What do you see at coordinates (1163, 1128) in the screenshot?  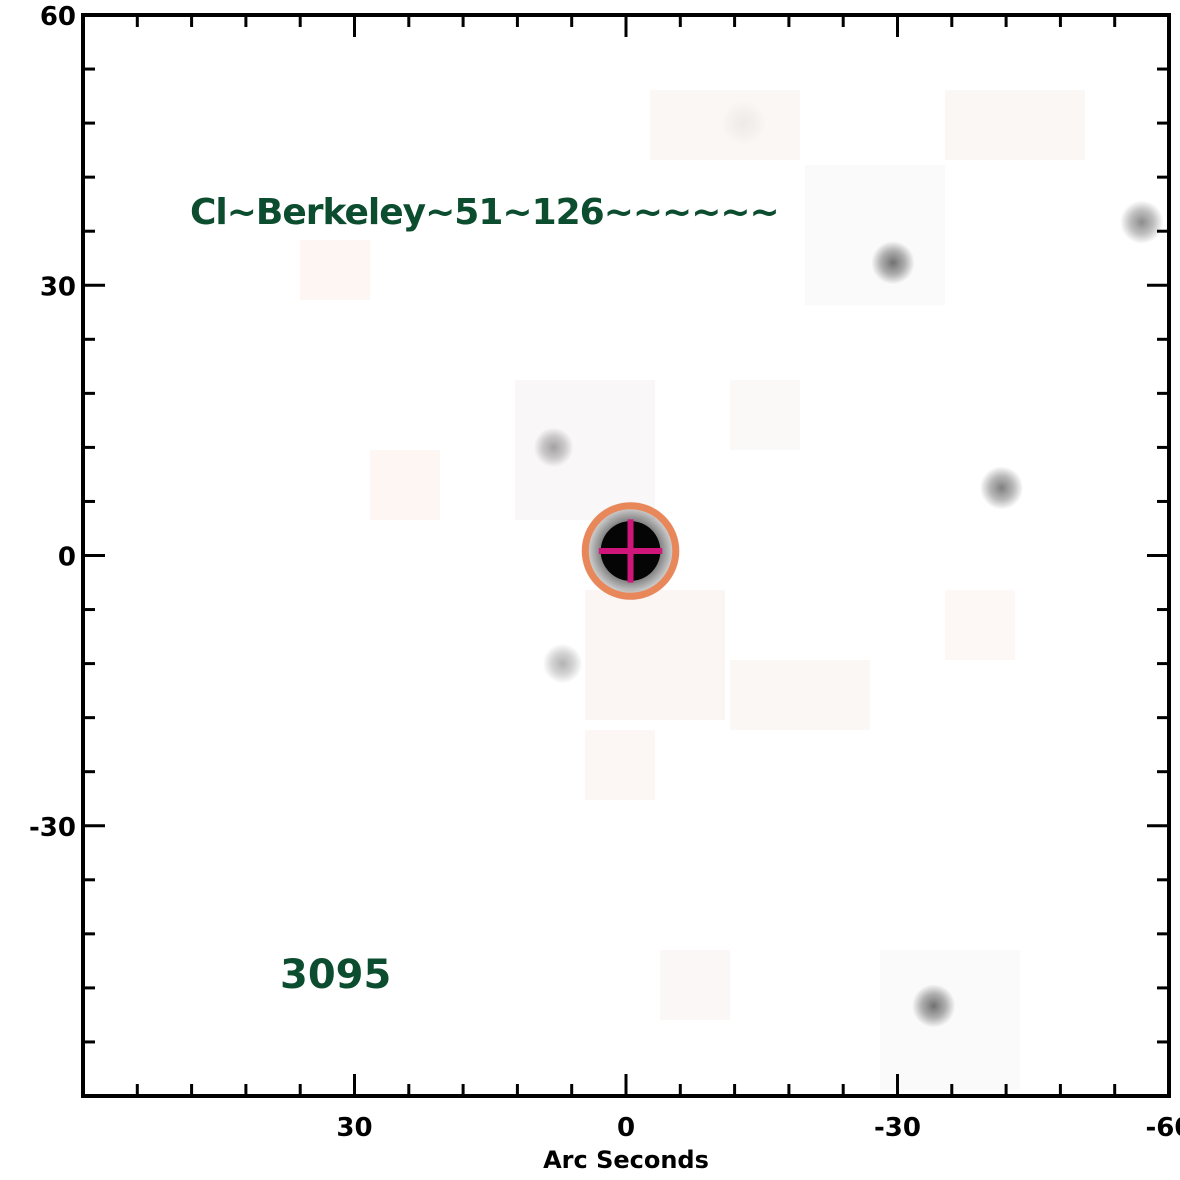 I see `x-tick-label: -60` at bounding box center [1163, 1128].